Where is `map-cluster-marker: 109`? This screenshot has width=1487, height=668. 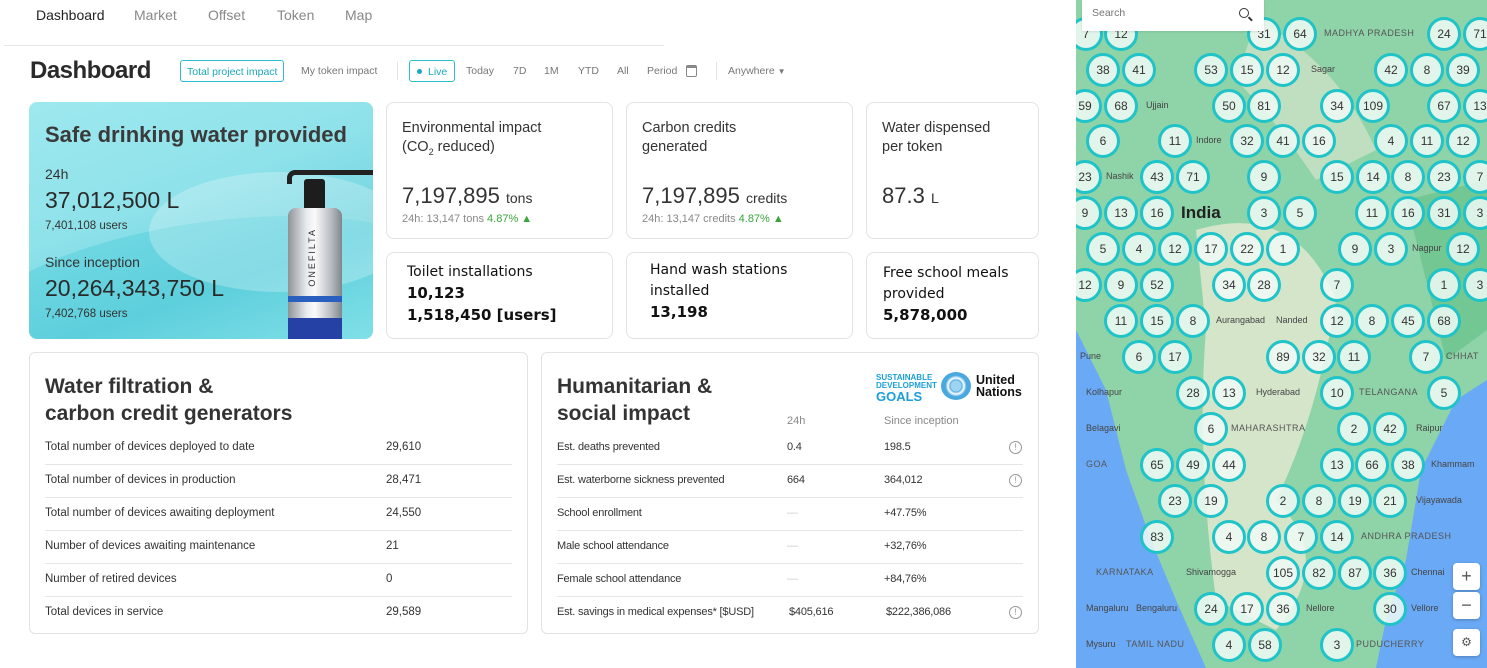
map-cluster-marker: 109 is located at coordinates (1373, 106).